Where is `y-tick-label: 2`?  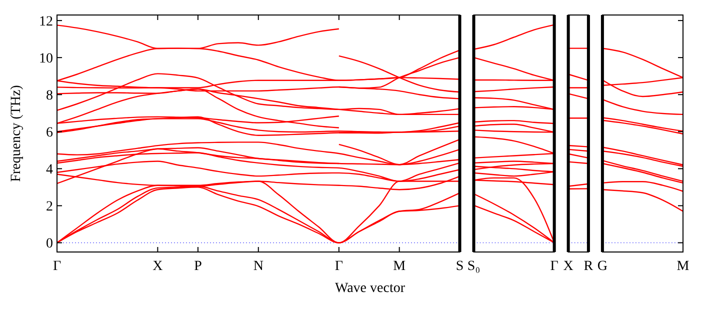 y-tick-label: 2 is located at coordinates (49, 207).